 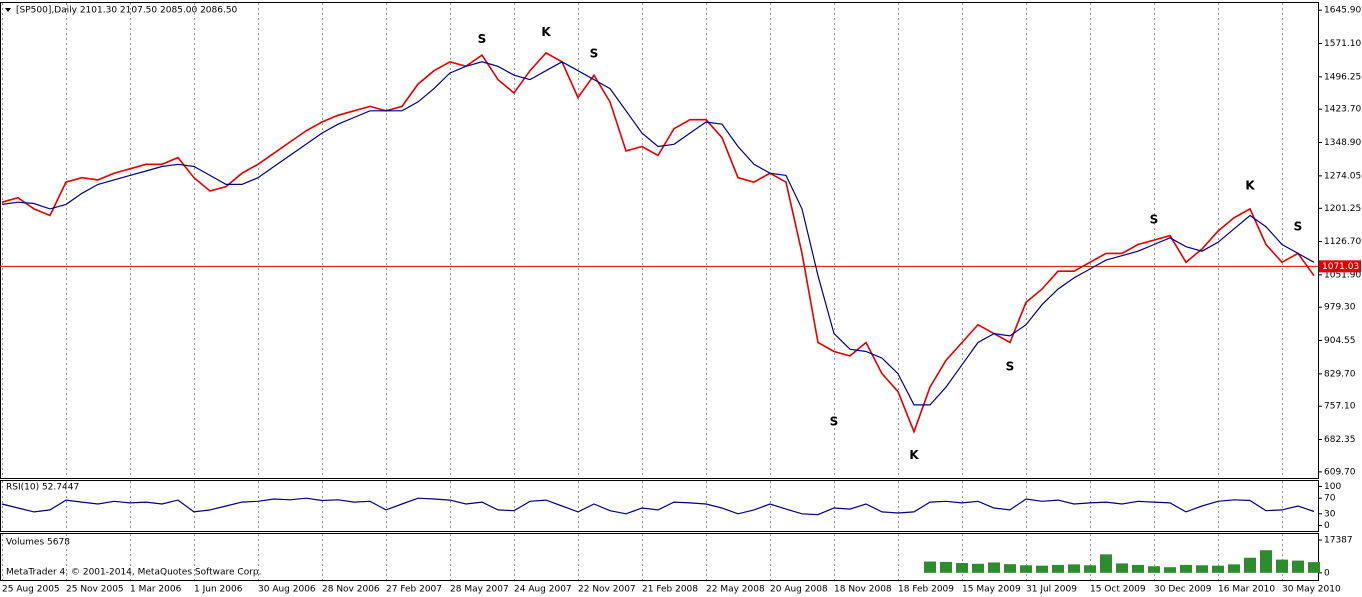 What do you see at coordinates (1342, 242) in the screenshot?
I see `y-tick-label: 1126.70` at bounding box center [1342, 242].